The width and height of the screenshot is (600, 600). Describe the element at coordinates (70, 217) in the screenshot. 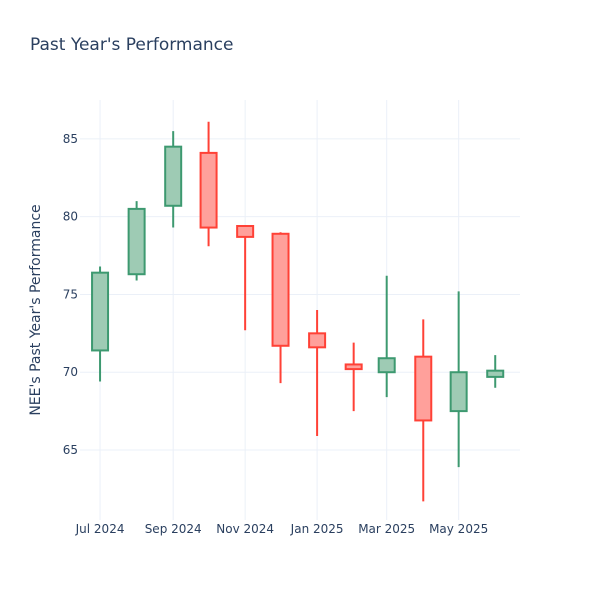

I see `y-tick-label: 80` at that location.